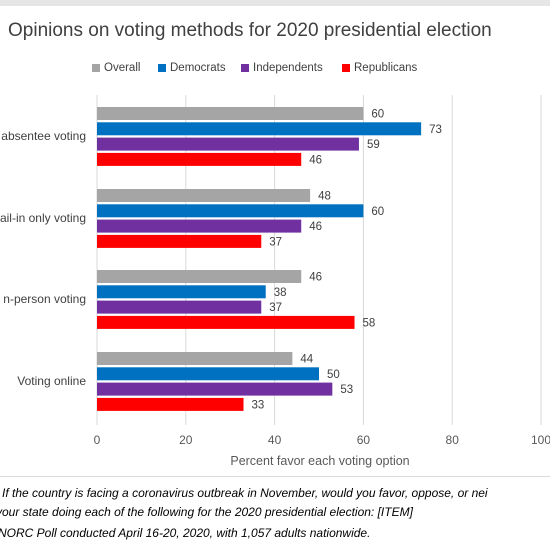 This screenshot has width=550, height=550. I want to click on legend-item-democrats: Democrats, so click(192, 68).